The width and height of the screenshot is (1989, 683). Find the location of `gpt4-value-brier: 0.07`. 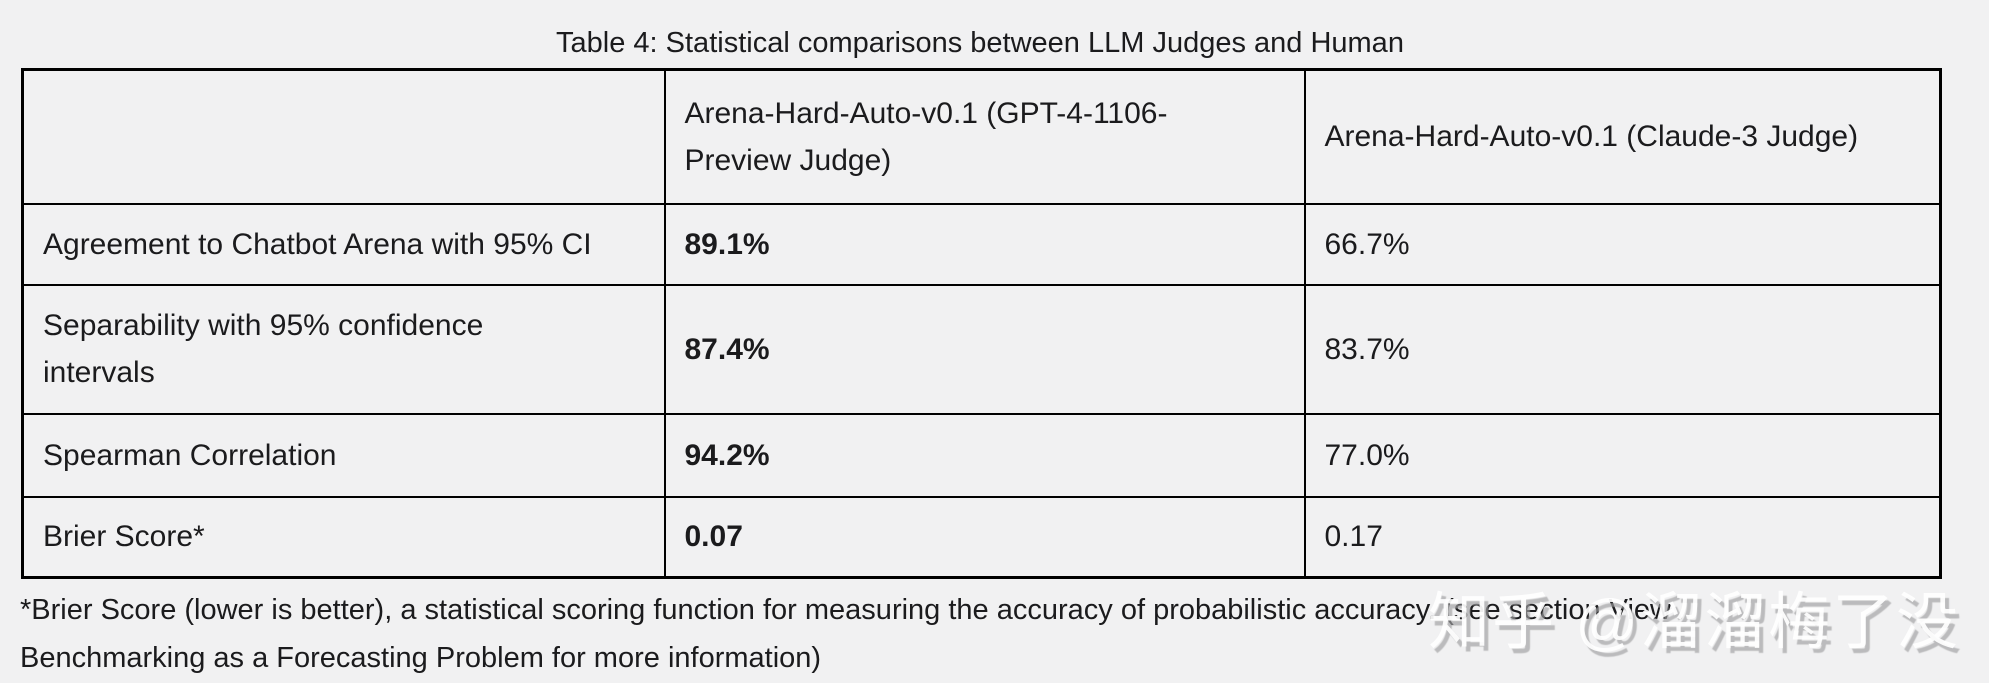

gpt4-value-brier: 0.07 is located at coordinates (984, 537).